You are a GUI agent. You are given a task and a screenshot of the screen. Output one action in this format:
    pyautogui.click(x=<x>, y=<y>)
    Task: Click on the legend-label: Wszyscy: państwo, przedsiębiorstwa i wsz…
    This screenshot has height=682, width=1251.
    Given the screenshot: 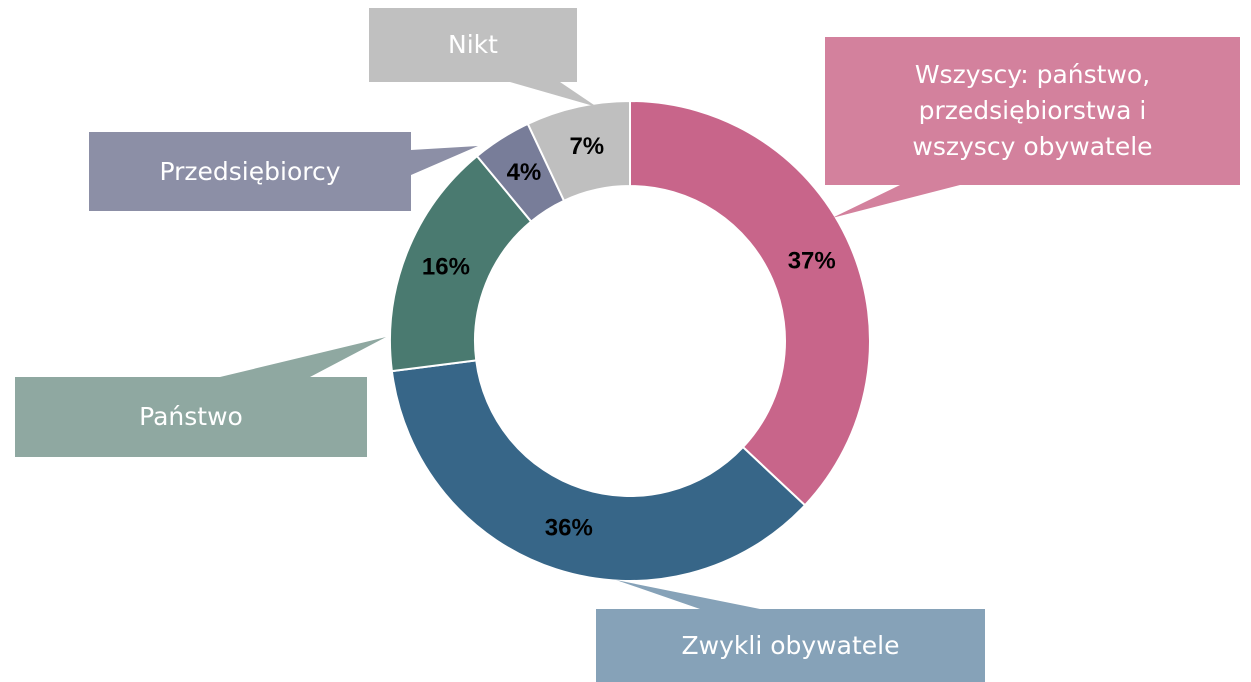 What is the action you would take?
    pyautogui.click(x=1032, y=110)
    